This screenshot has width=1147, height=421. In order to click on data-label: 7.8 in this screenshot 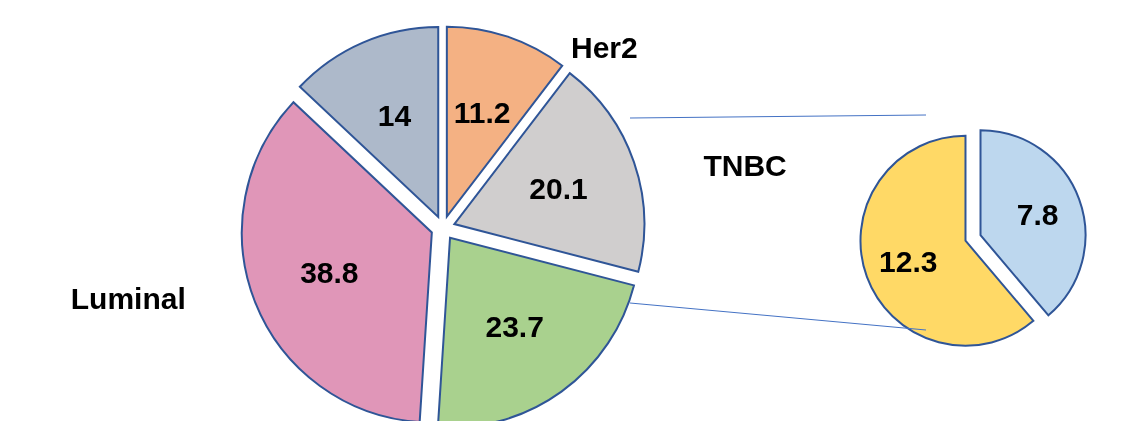, I will do `click(1037, 214)`.